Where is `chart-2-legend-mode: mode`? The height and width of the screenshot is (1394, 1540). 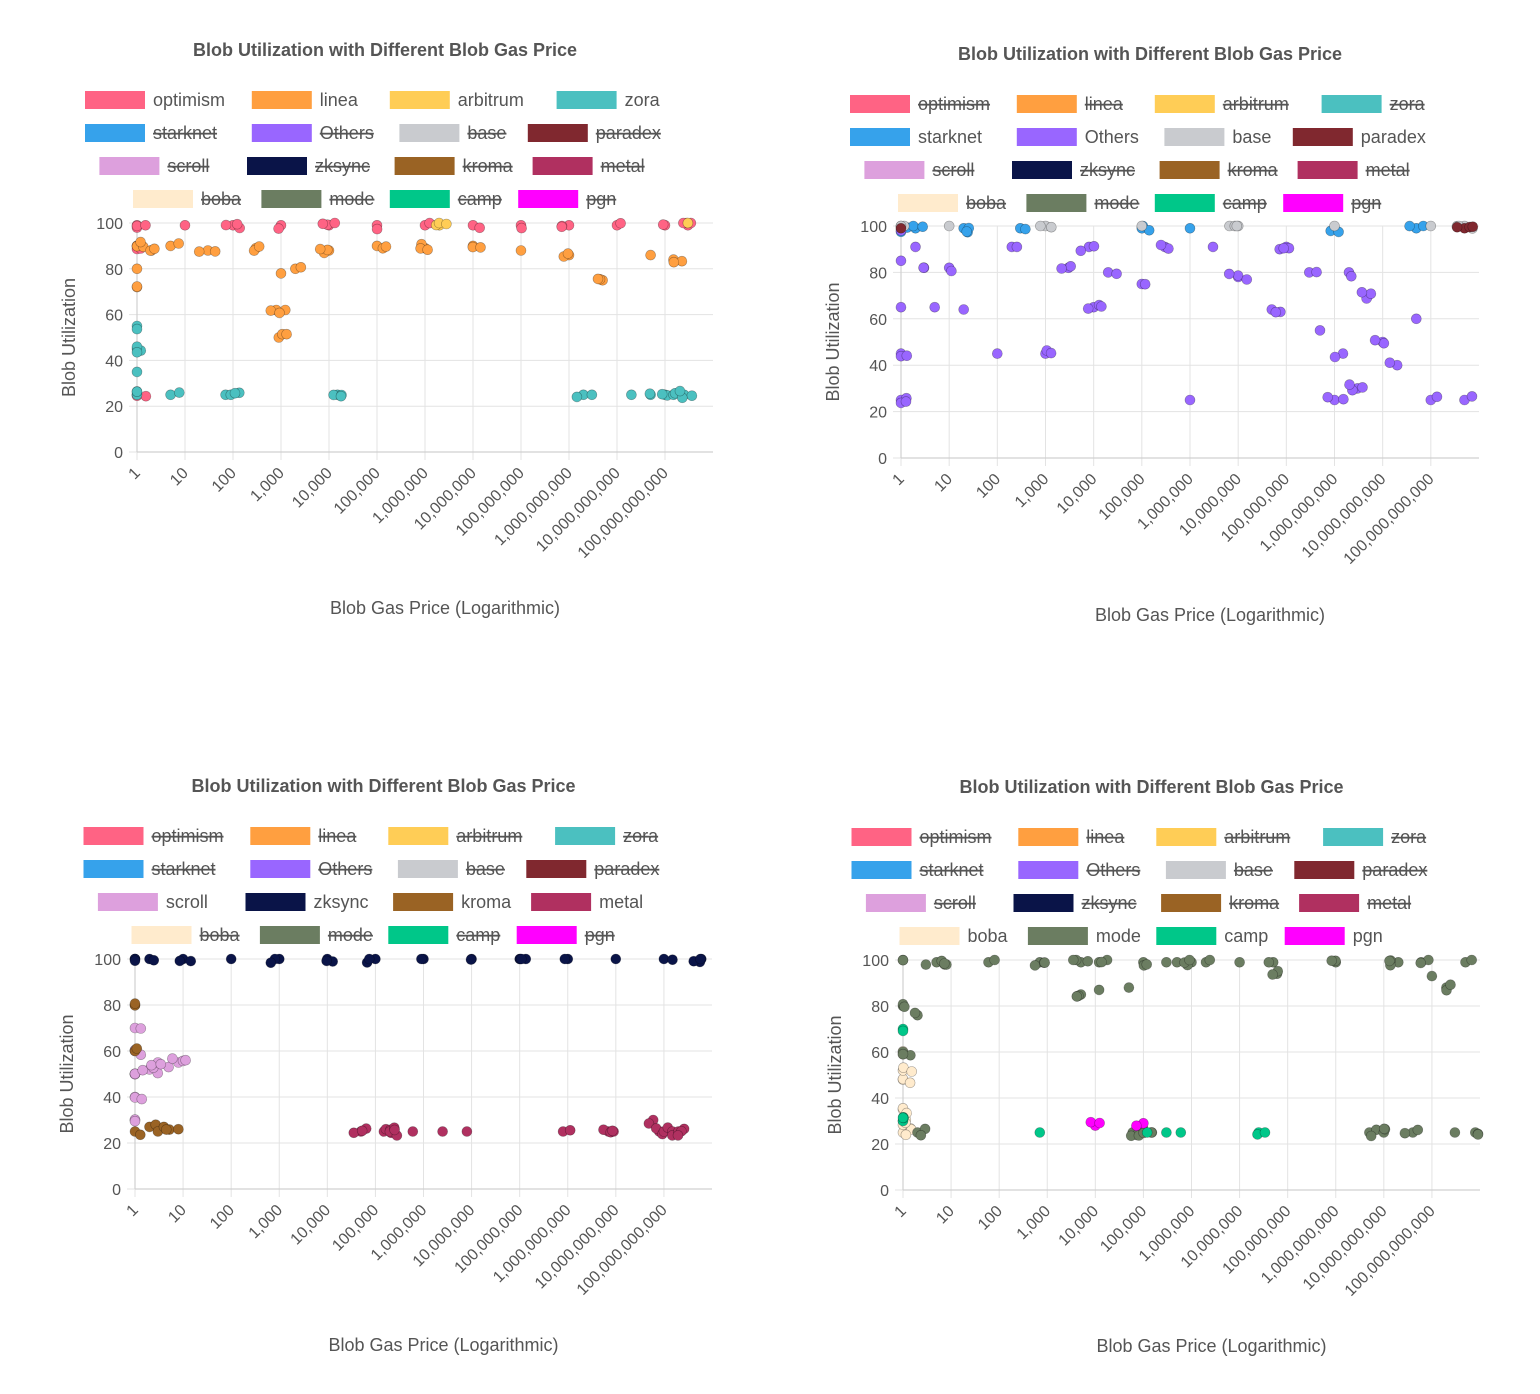
chart-2-legend-mode: mode is located at coordinates (1082, 203).